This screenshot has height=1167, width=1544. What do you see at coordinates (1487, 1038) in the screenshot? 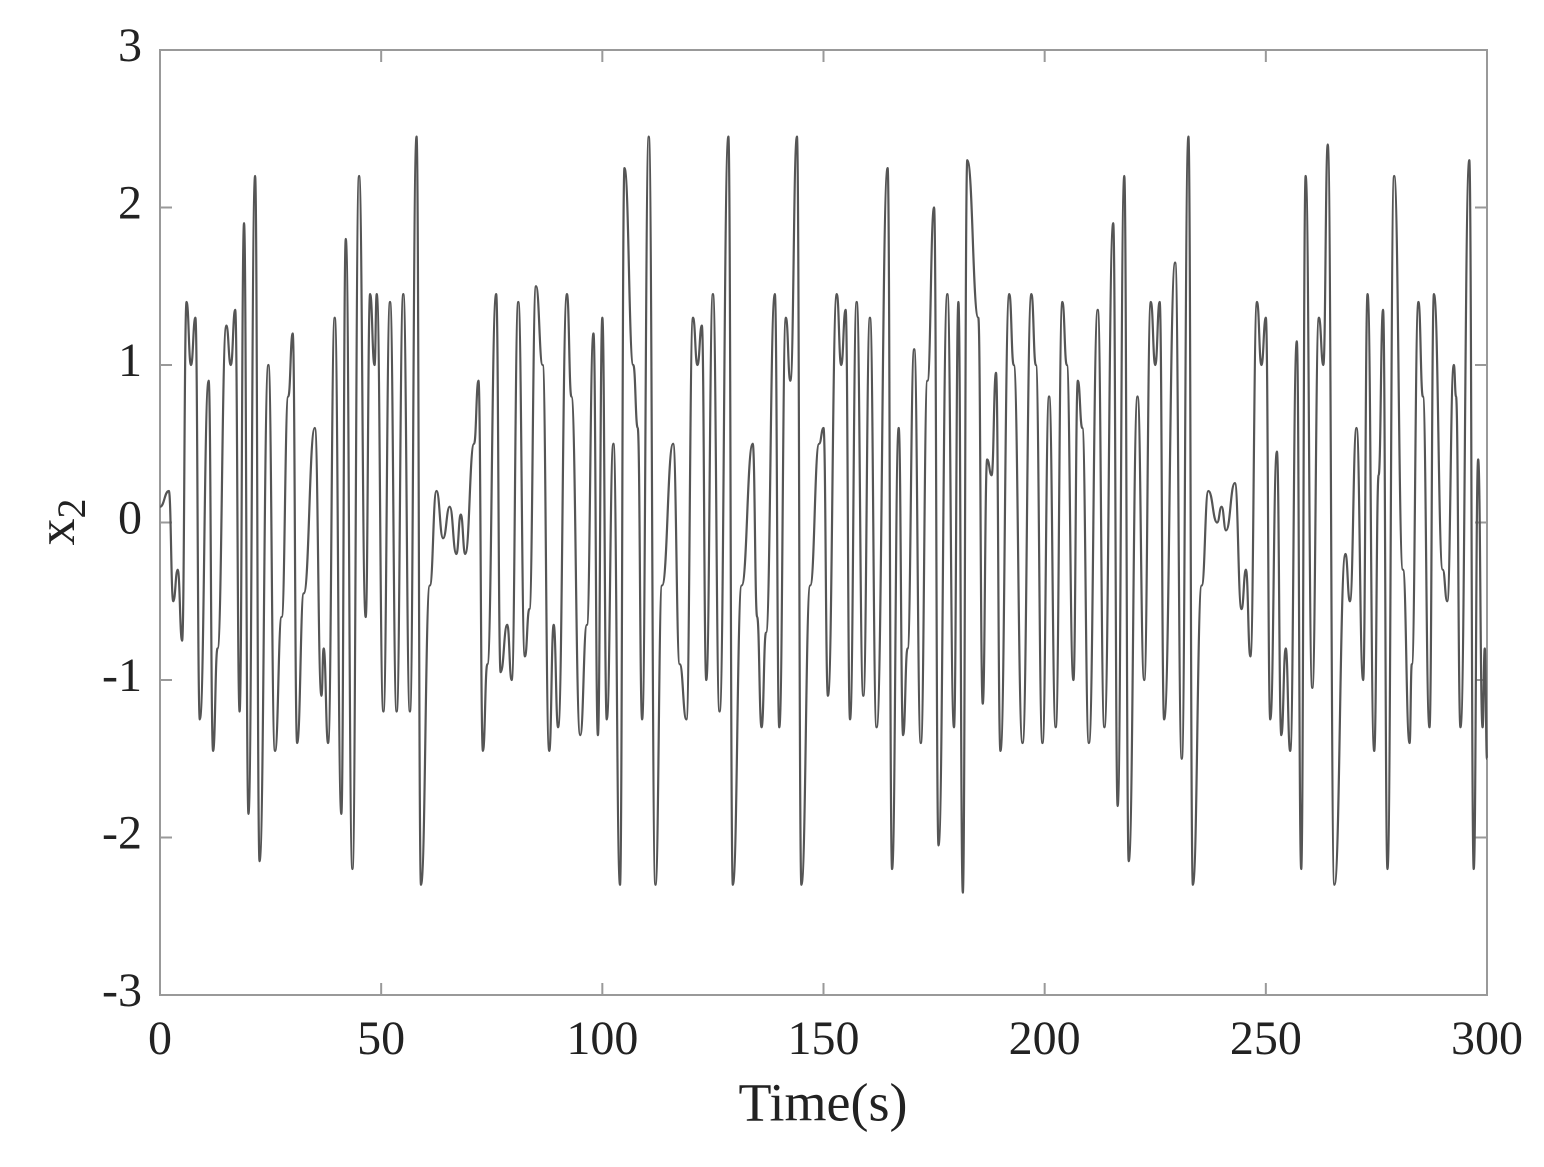
I see `x-tick-label: 300` at bounding box center [1487, 1038].